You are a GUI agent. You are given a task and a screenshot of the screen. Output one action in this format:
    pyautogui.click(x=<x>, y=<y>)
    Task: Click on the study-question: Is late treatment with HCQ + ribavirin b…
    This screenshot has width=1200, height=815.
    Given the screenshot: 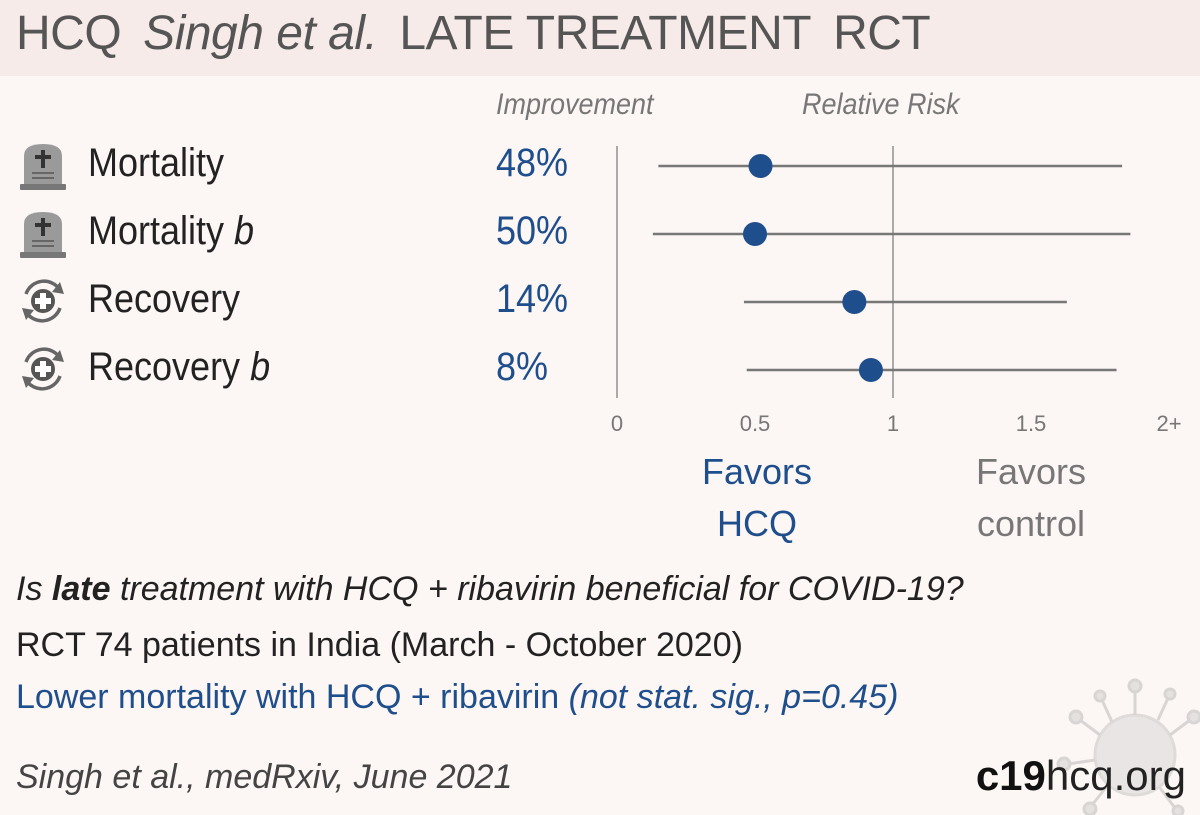 What is the action you would take?
    pyautogui.click(x=490, y=589)
    